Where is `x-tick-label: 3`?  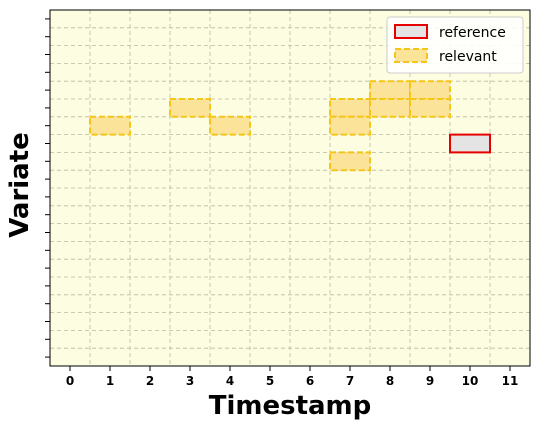
x-tick-label: 3 is located at coordinates (190, 381).